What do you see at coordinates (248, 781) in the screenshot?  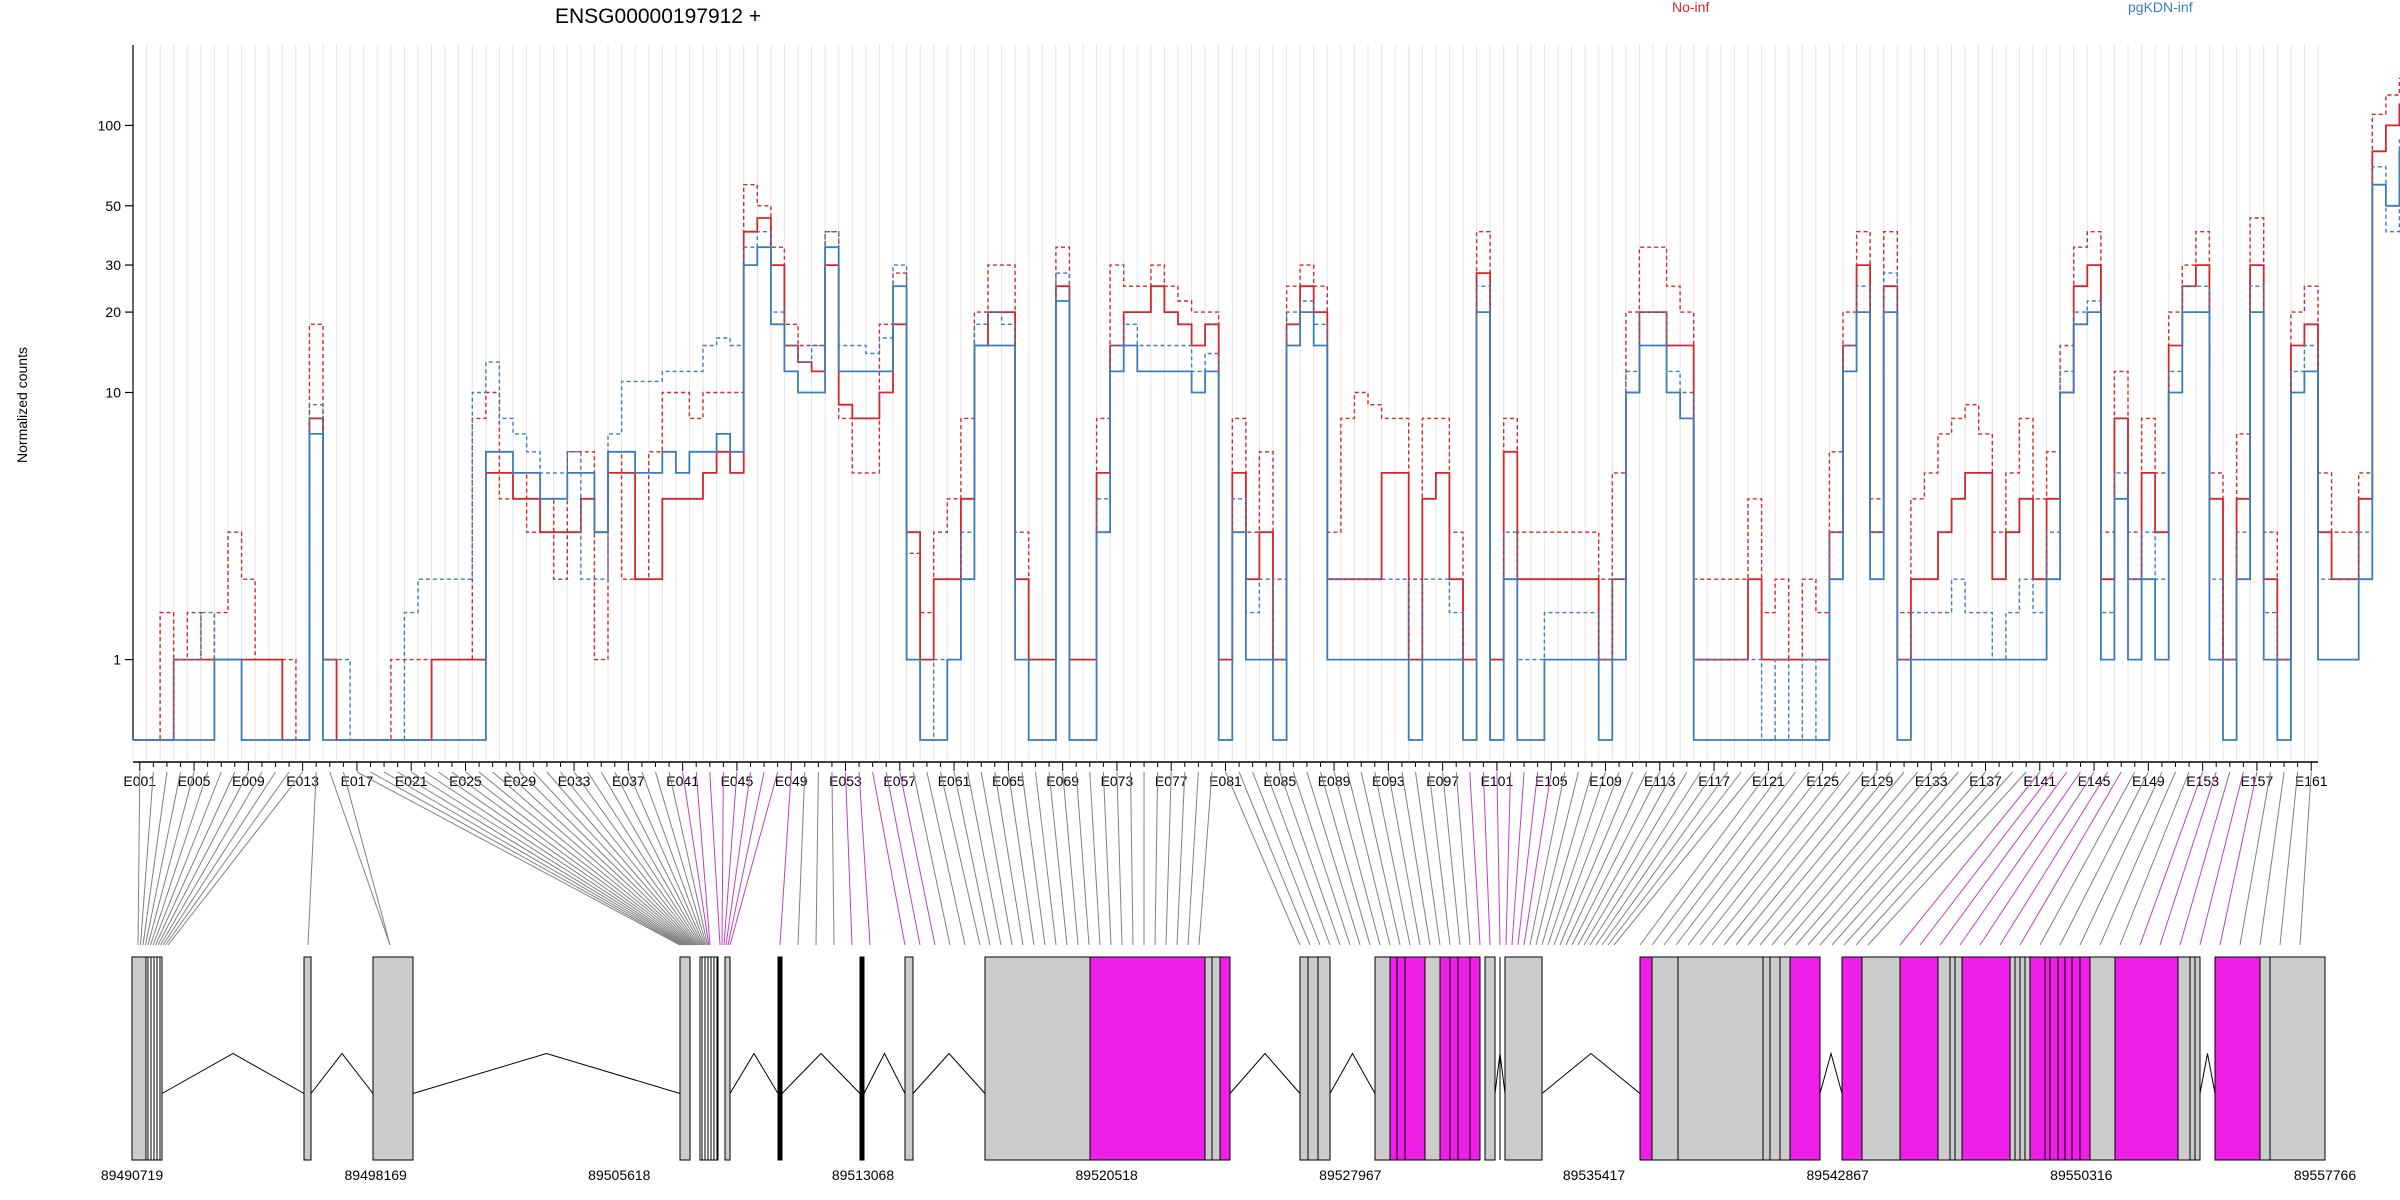 I see `exon-tick-label: E009` at bounding box center [248, 781].